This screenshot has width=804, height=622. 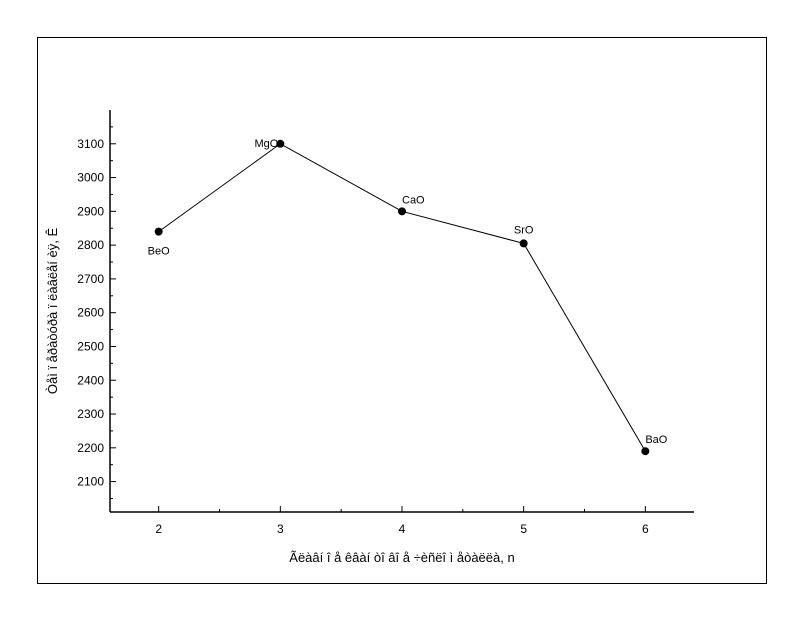 What do you see at coordinates (90, 313) in the screenshot?
I see `y-tick-label: 2600` at bounding box center [90, 313].